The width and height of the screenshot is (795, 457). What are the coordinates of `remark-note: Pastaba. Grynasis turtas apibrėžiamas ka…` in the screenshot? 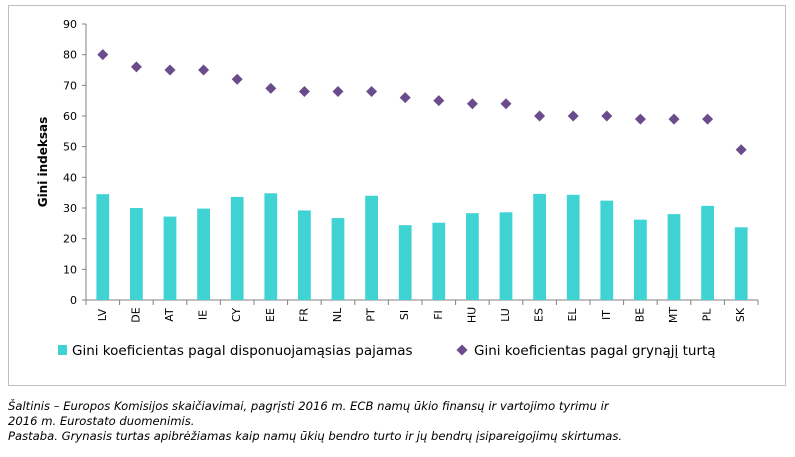 It's located at (315, 436).